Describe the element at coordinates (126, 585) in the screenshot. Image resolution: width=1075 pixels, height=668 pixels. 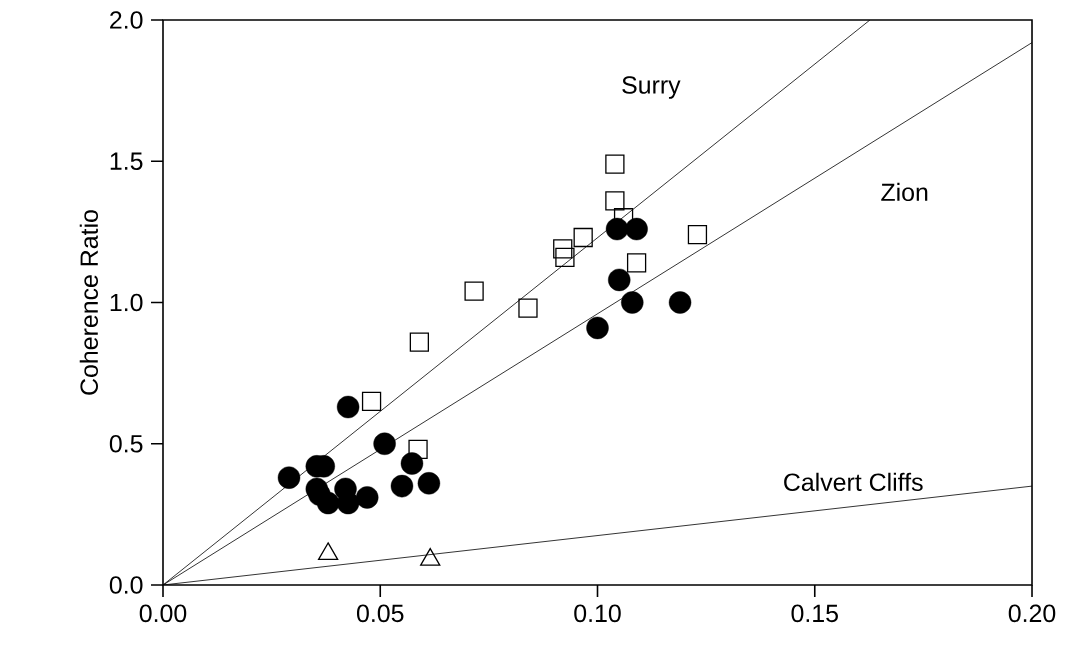
I see `y-tick-label: 0.0` at that location.